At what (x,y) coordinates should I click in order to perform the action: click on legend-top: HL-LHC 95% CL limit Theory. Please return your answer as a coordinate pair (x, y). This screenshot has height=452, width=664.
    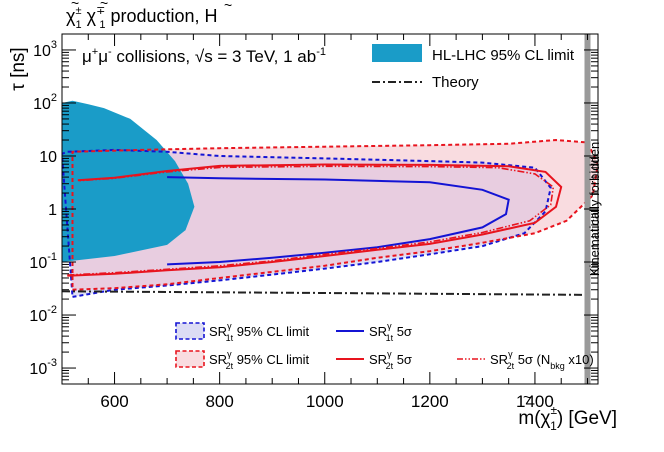
    Looking at the image, I should click on (473, 67).